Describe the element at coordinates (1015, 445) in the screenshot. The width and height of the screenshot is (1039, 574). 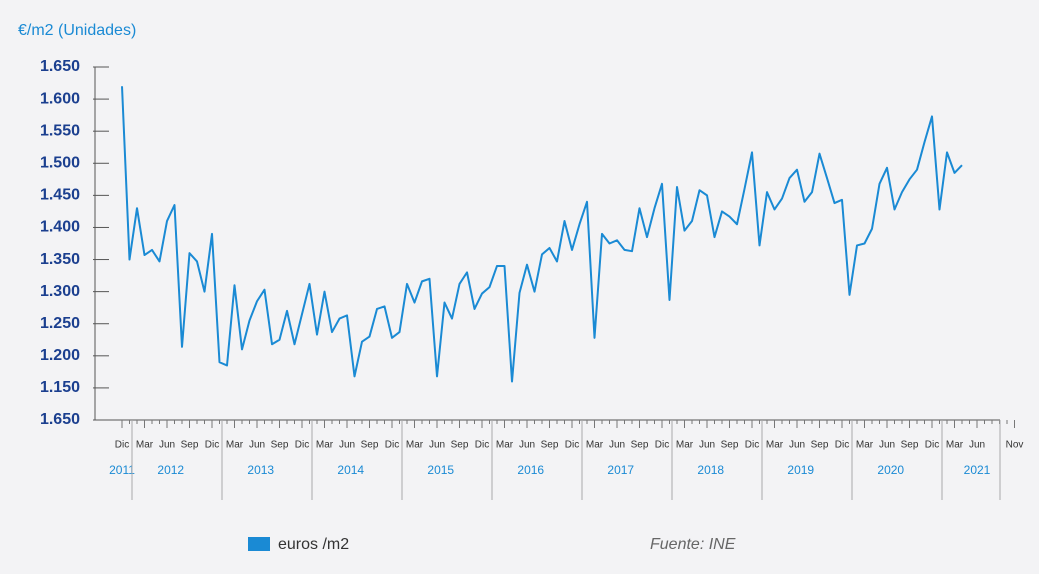
I see `x-tick-label: Nov` at that location.